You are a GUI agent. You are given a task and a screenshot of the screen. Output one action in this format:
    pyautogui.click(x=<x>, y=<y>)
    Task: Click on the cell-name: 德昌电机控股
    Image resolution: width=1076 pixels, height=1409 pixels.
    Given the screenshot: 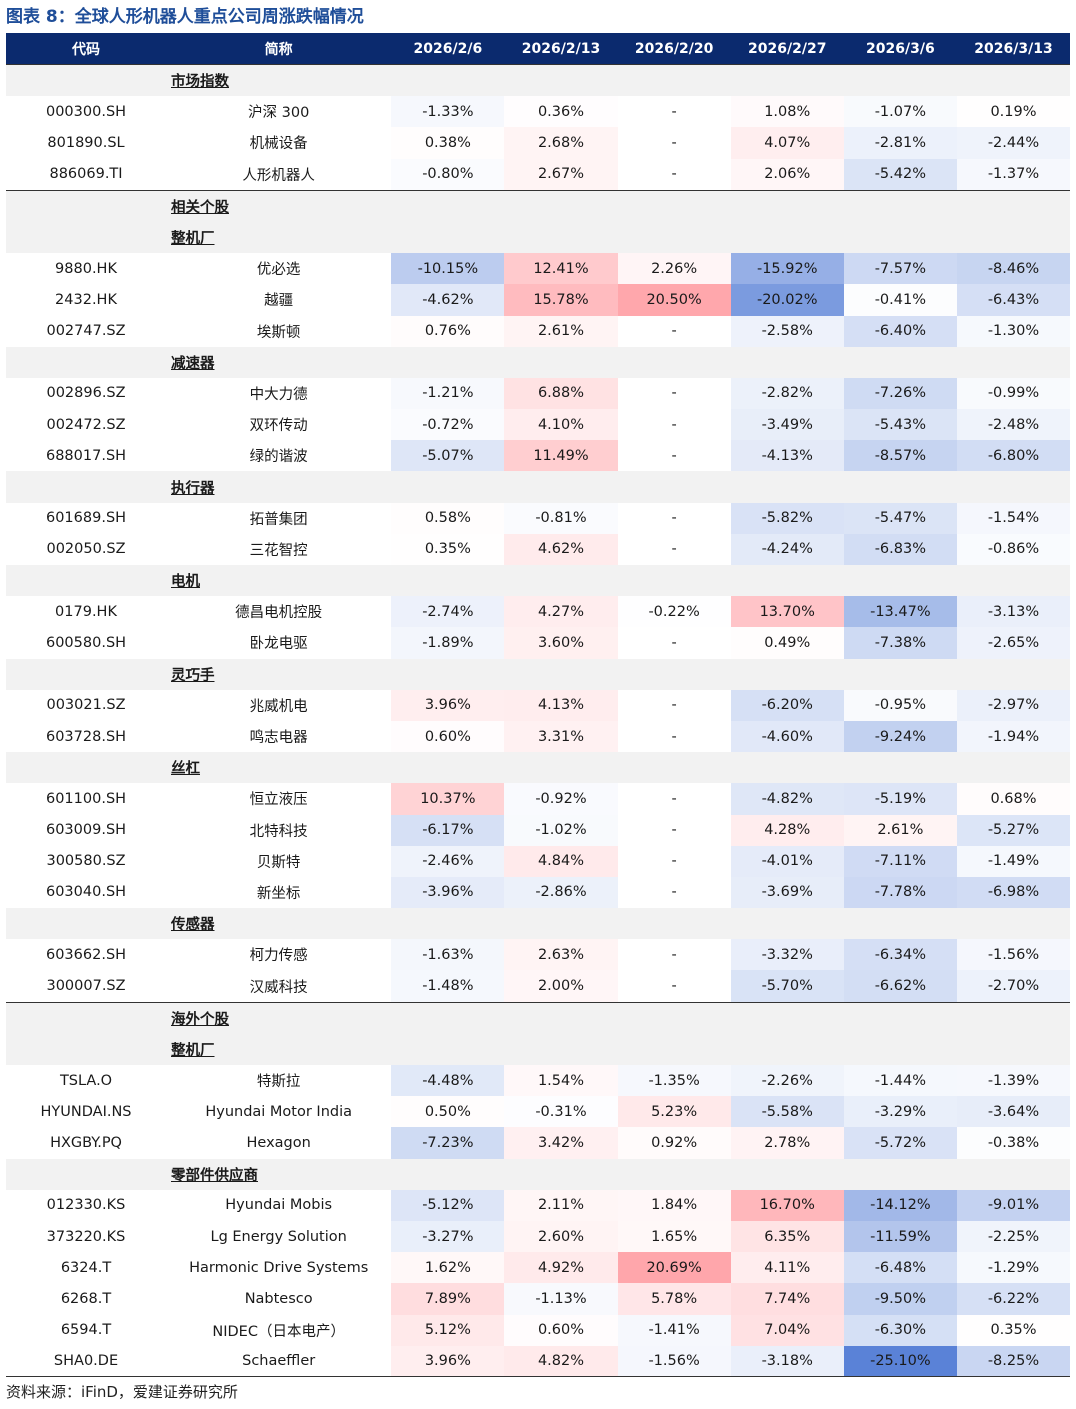 What is the action you would take?
    pyautogui.click(x=279, y=613)
    